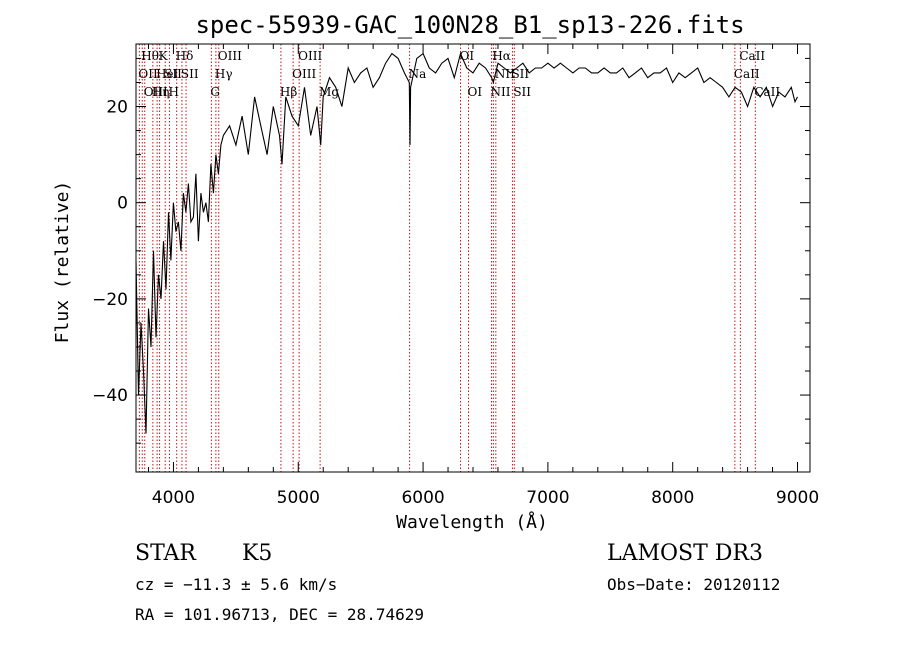 This screenshot has width=900, height=649. I want to click on line-label: HeI, so click(167, 74).